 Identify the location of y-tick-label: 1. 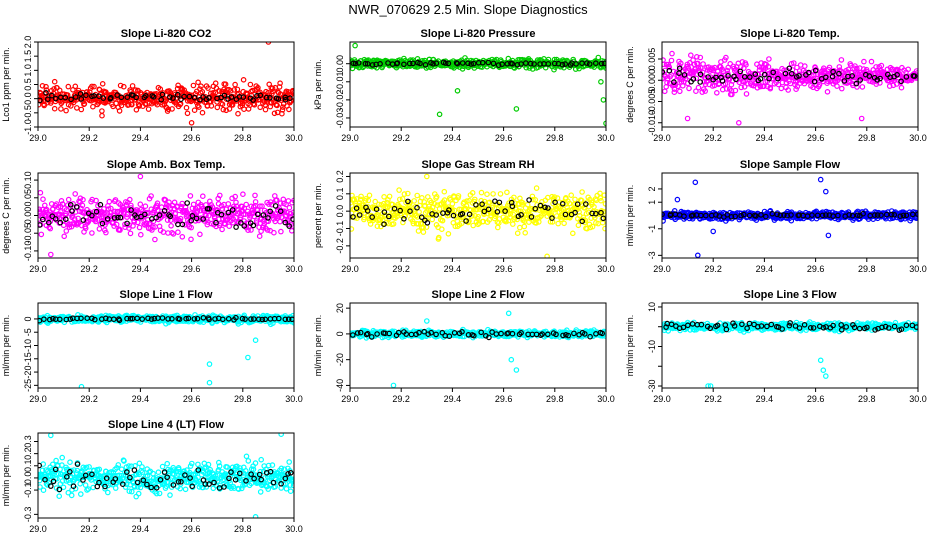
(652, 202).